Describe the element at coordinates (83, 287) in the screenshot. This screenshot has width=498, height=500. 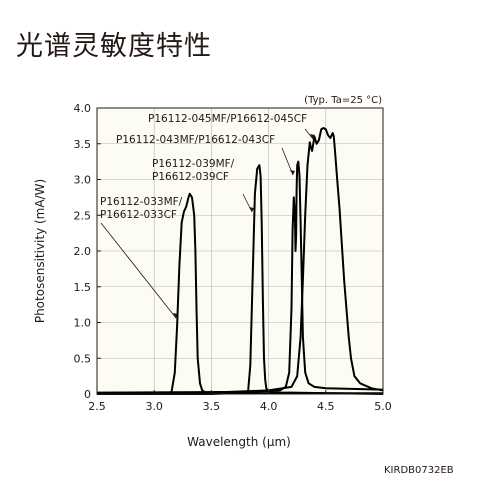
I see `y-tick-label: 1.5` at that location.